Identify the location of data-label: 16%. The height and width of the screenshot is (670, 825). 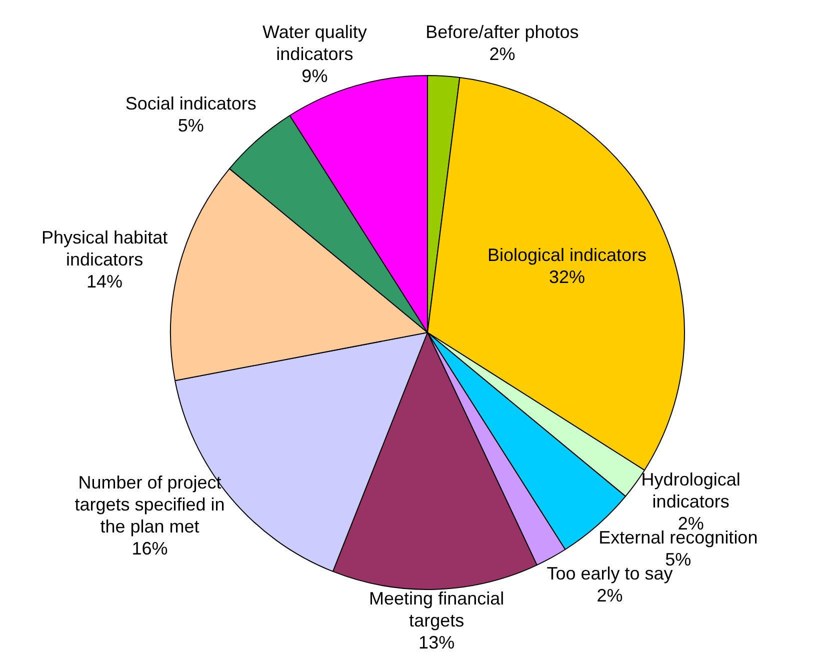
(150, 548).